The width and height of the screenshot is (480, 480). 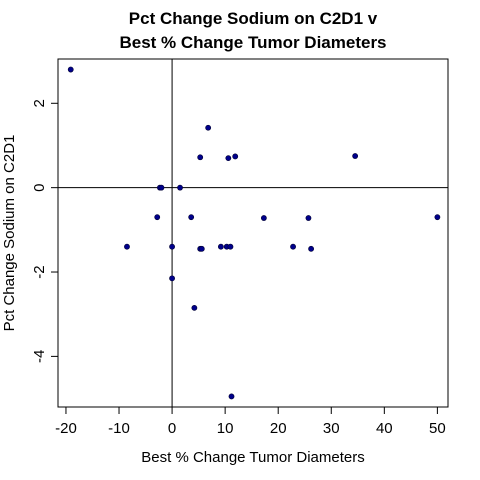 What do you see at coordinates (39, 356) in the screenshot?
I see `y-tick-label: -4` at bounding box center [39, 356].